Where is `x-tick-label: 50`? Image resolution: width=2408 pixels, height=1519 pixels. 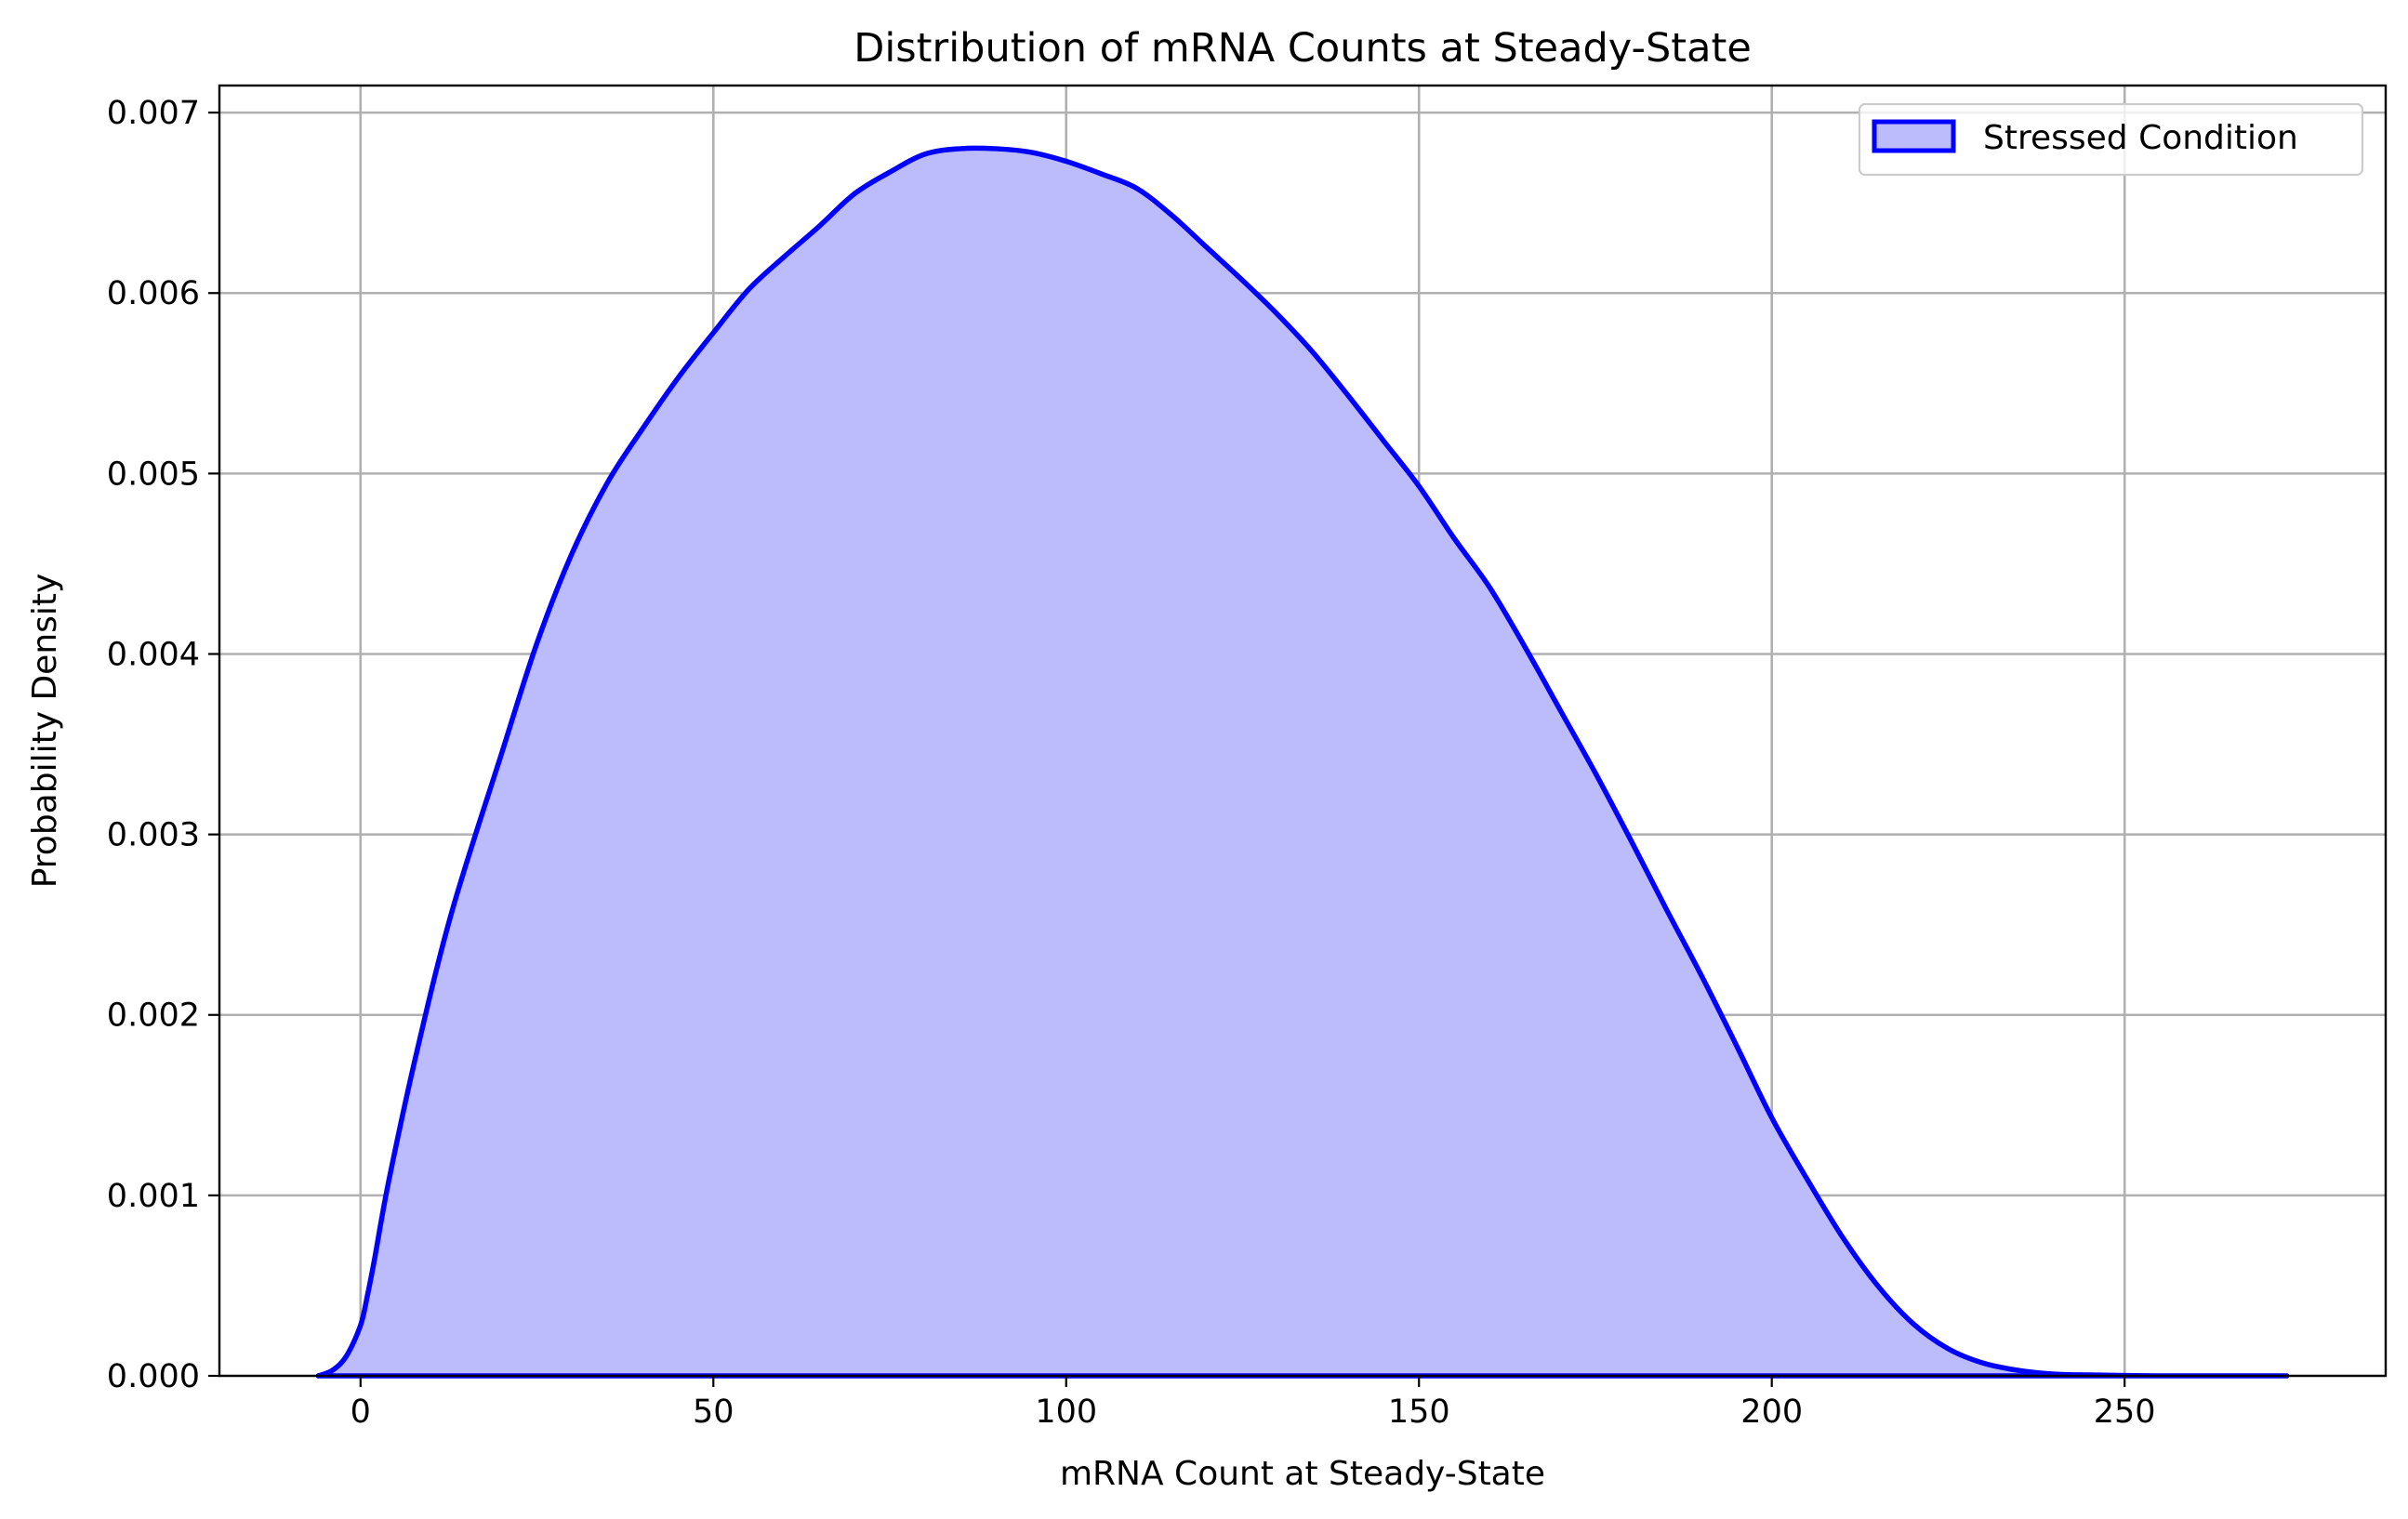
x-tick-label: 50 is located at coordinates (713, 1412).